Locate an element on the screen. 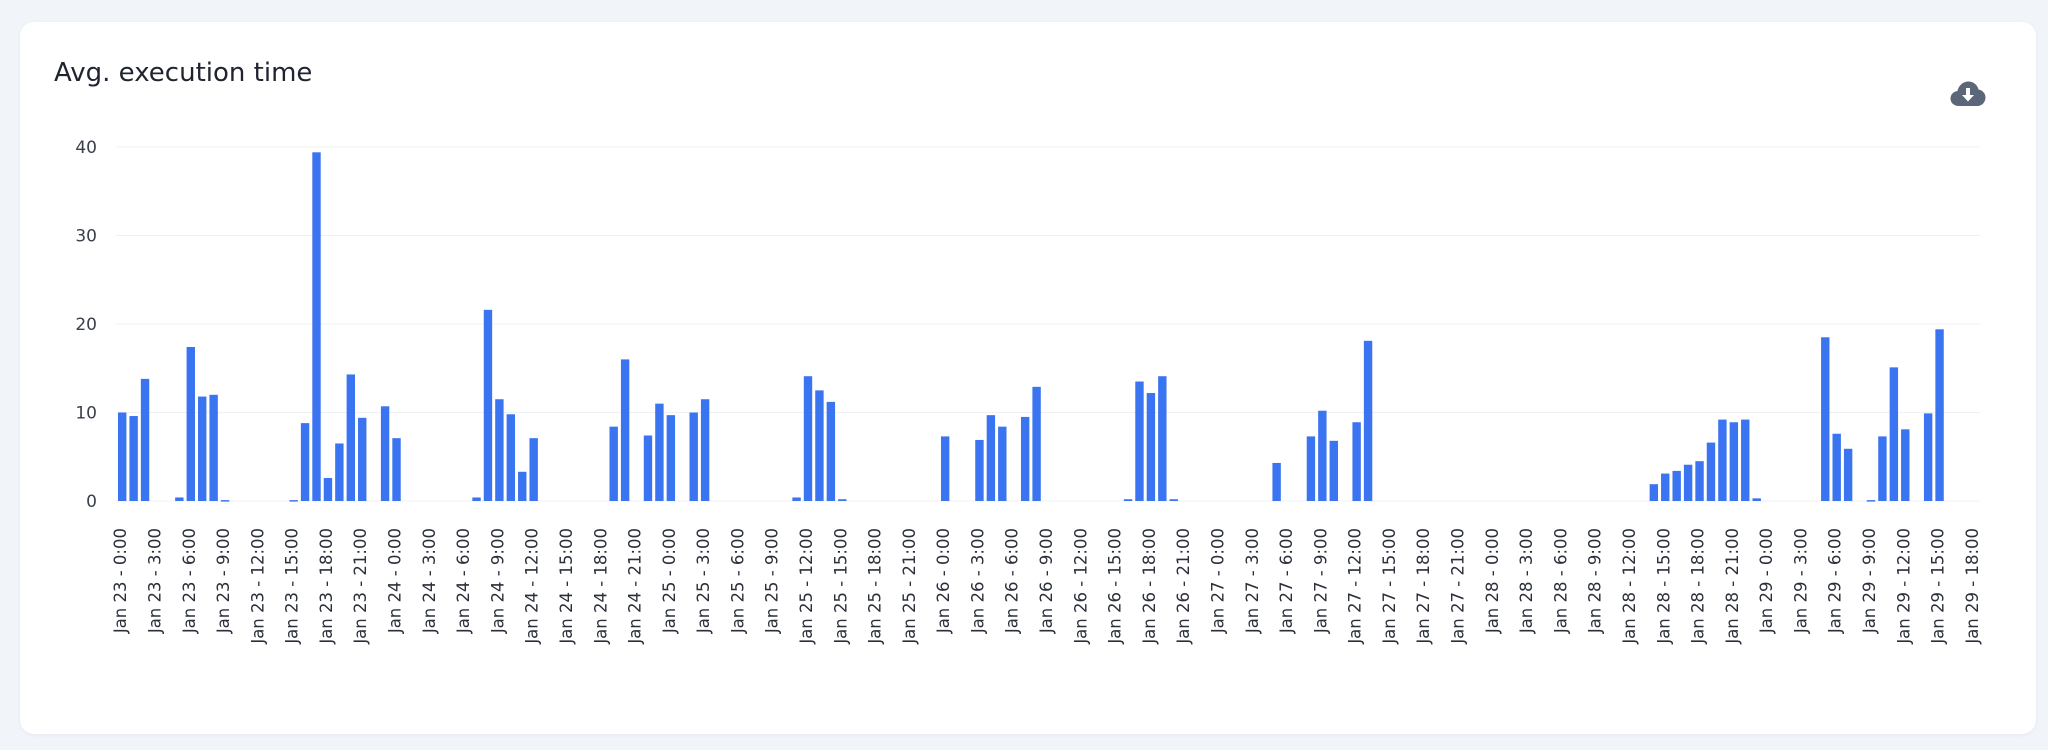 This screenshot has height=750, width=2048. y-tick-label: 10 is located at coordinates (86, 414).